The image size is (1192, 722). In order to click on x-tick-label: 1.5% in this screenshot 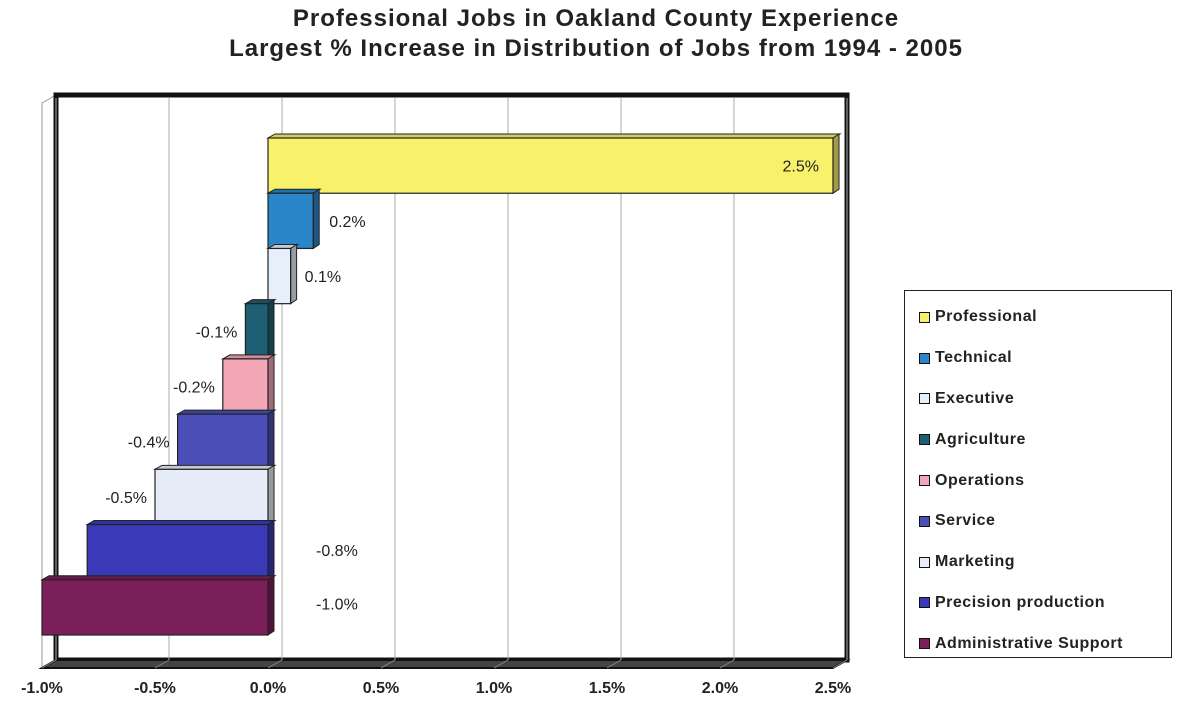, I will do `click(607, 688)`.